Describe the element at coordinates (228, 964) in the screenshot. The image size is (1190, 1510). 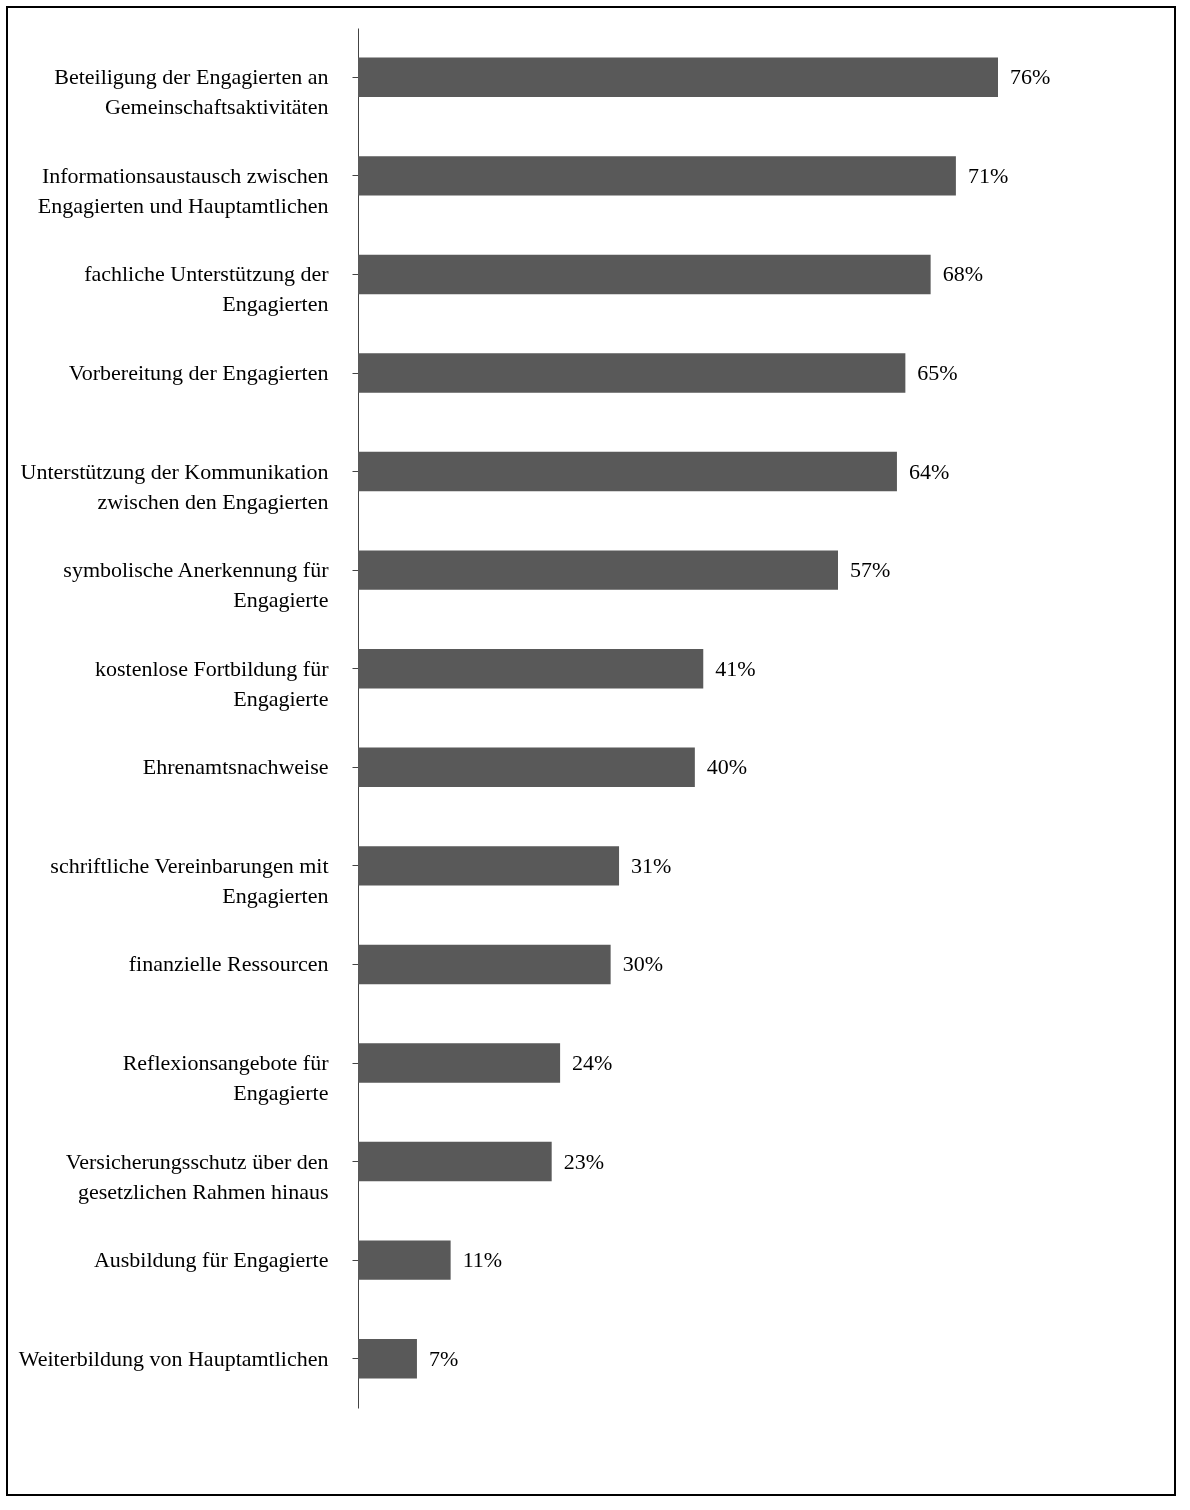
I see `y-tick-label: finanzielle Ressourcen` at that location.